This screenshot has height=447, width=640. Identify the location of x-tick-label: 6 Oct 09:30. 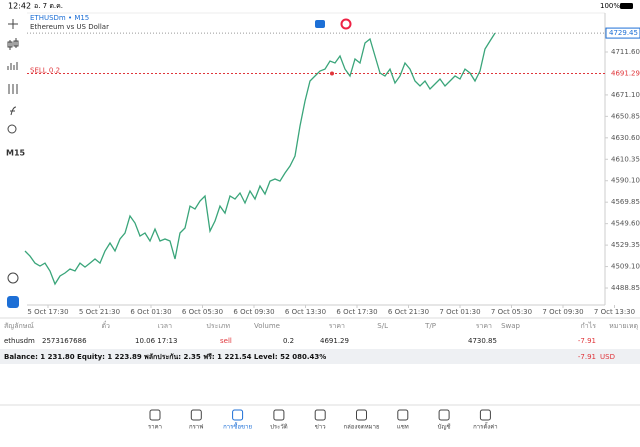
(253, 312).